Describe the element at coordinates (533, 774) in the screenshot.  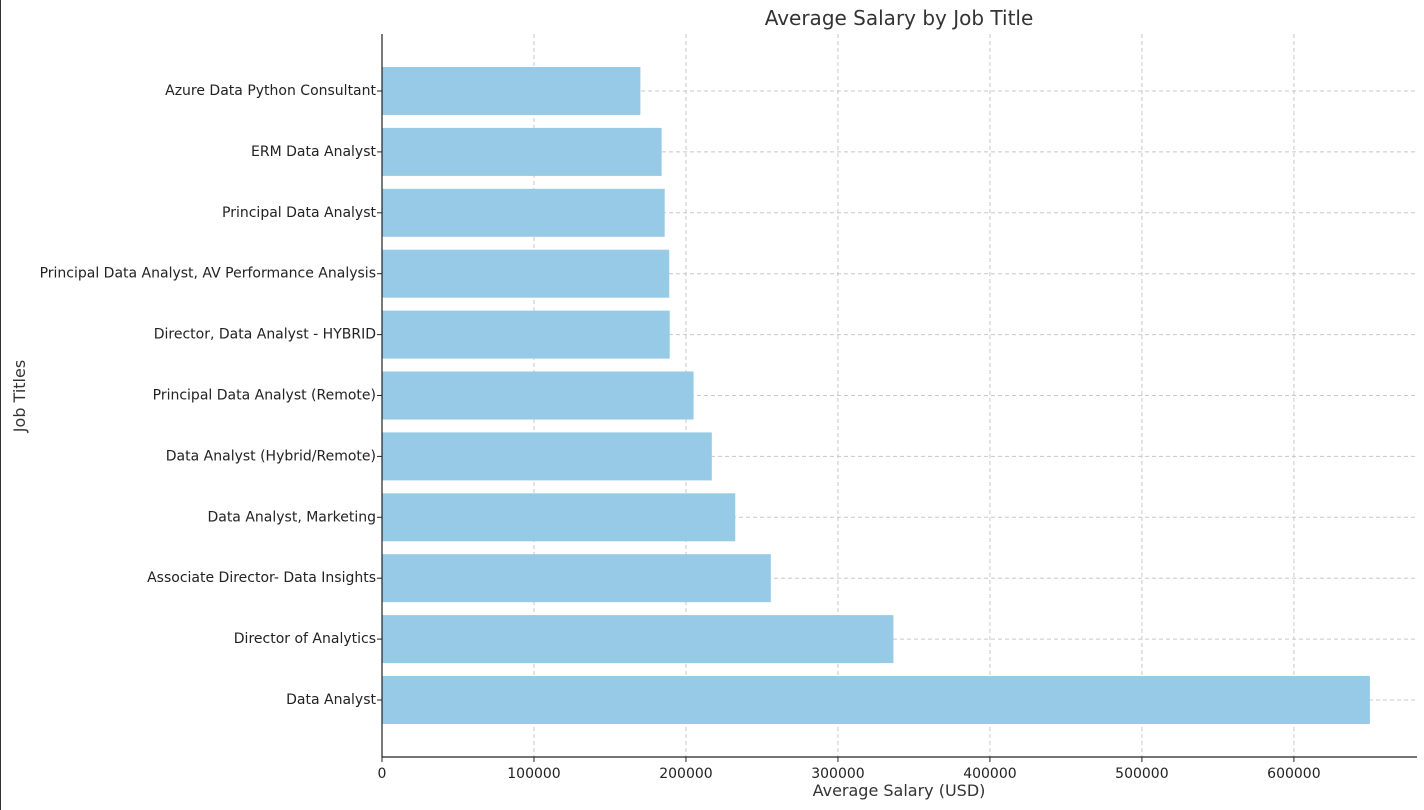
I see `x-tick-label: 100000` at that location.